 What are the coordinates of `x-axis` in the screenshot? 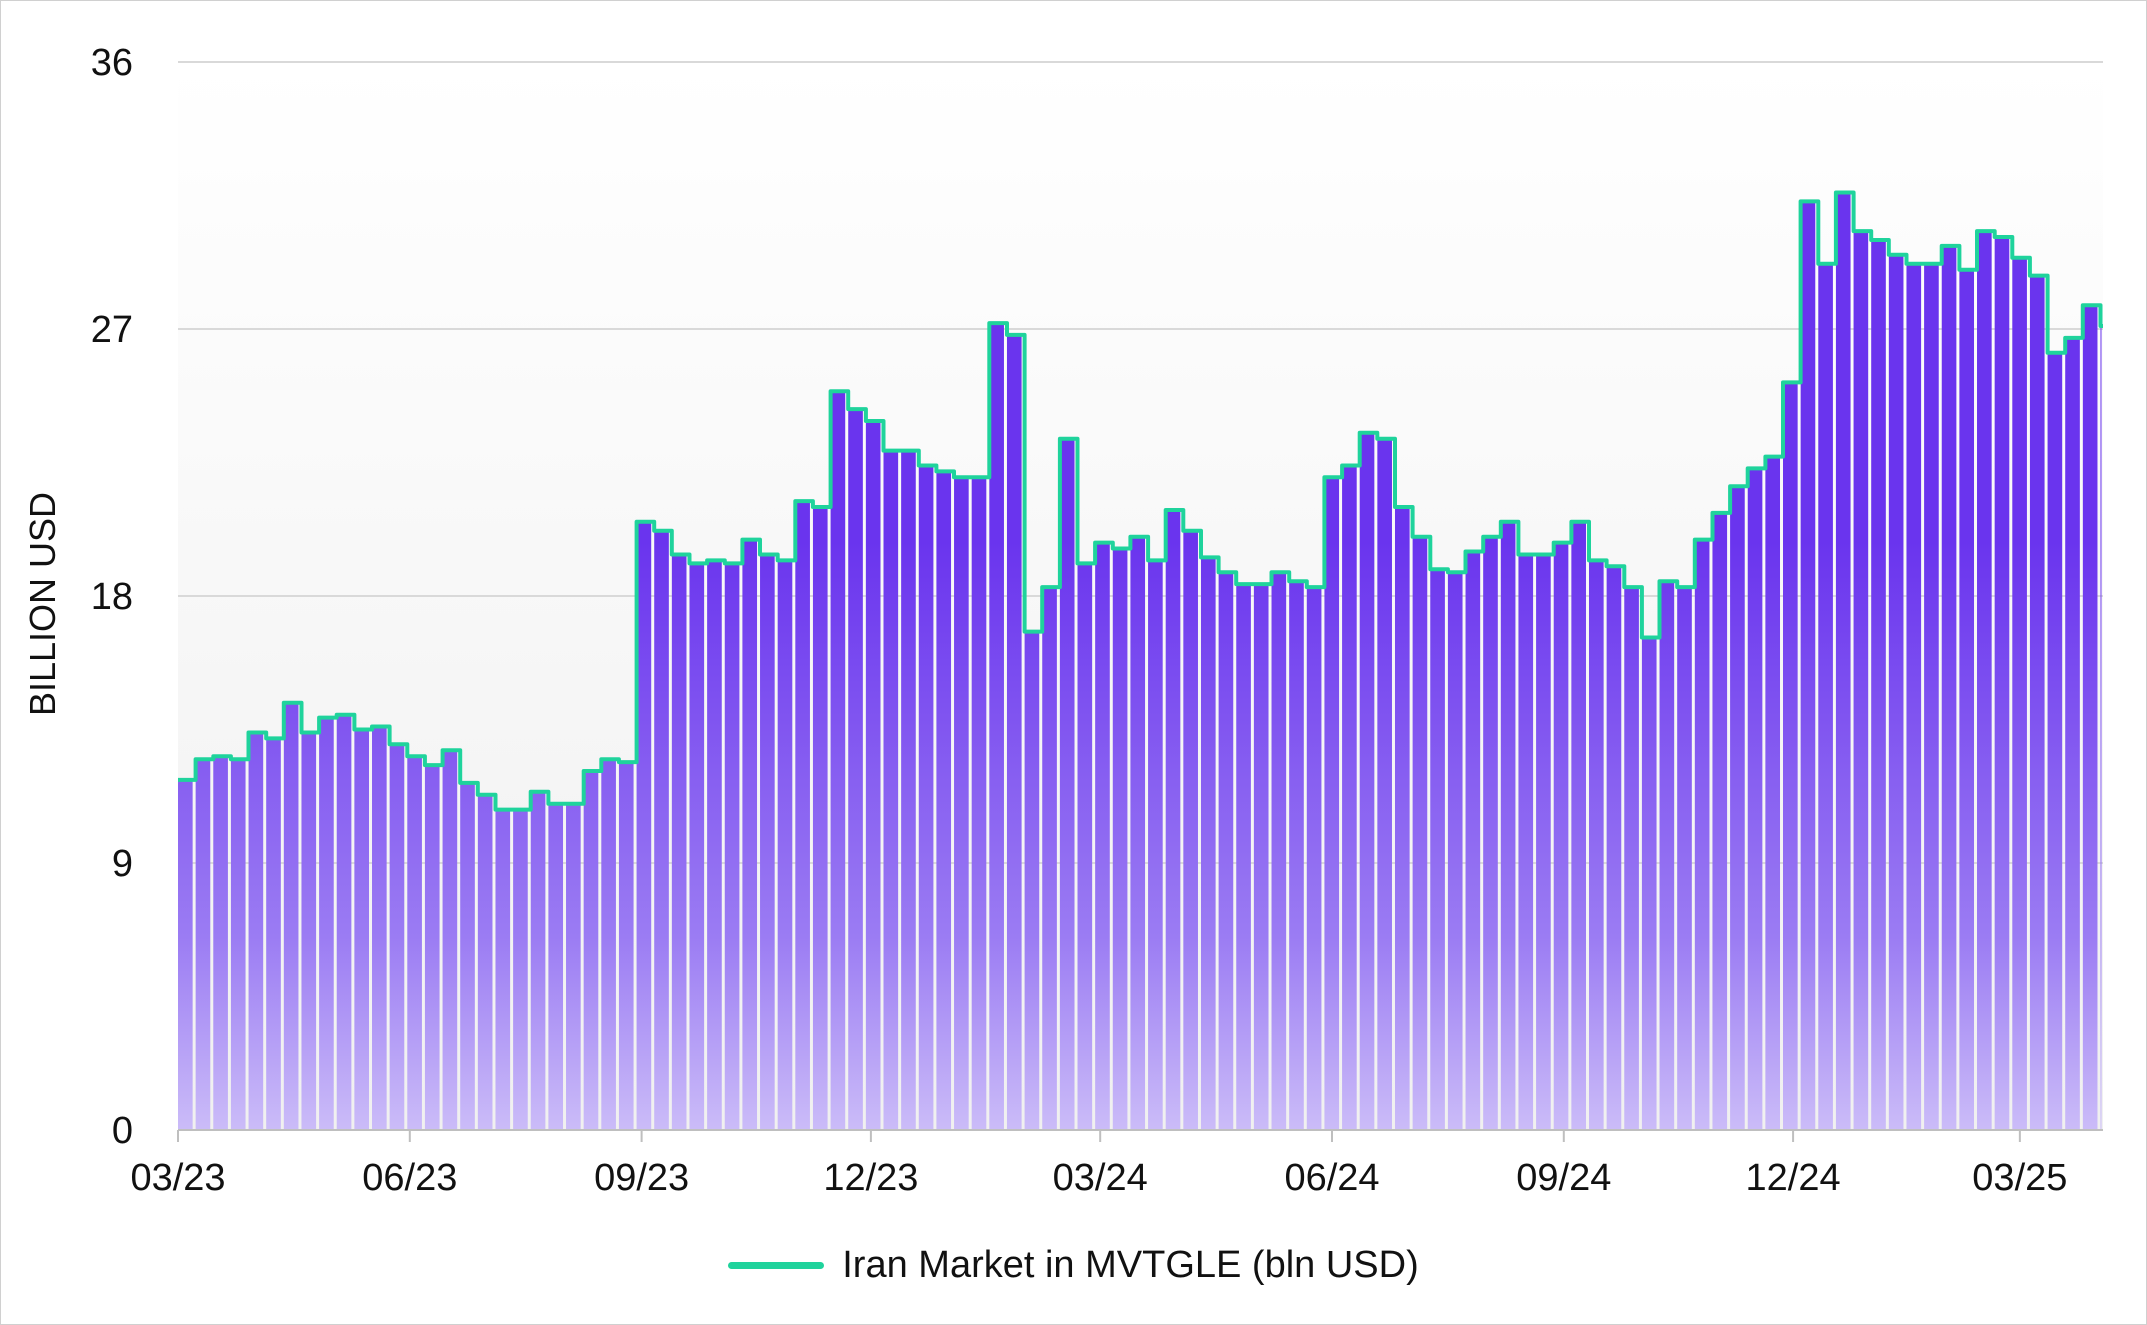 It's located at (1140, 1135).